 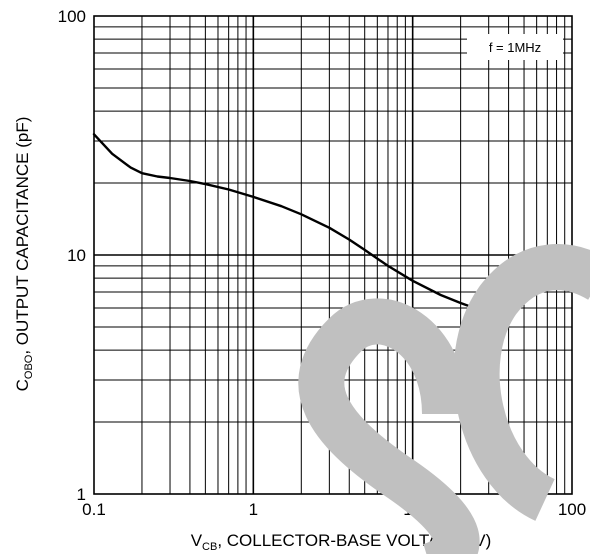 What do you see at coordinates (253, 509) in the screenshot?
I see `x-tick-label: 1` at bounding box center [253, 509].